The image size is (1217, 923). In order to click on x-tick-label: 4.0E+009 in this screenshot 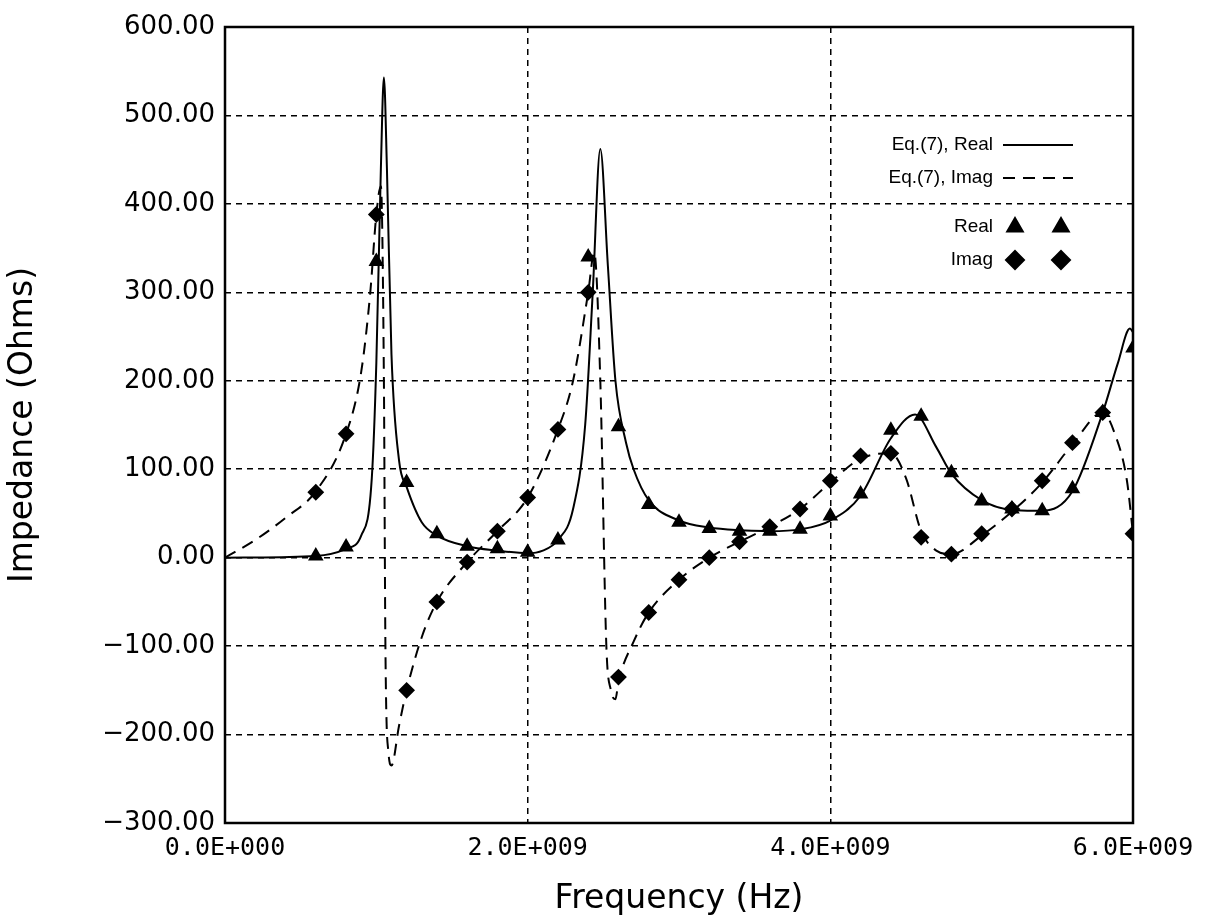, I will do `click(830, 846)`.